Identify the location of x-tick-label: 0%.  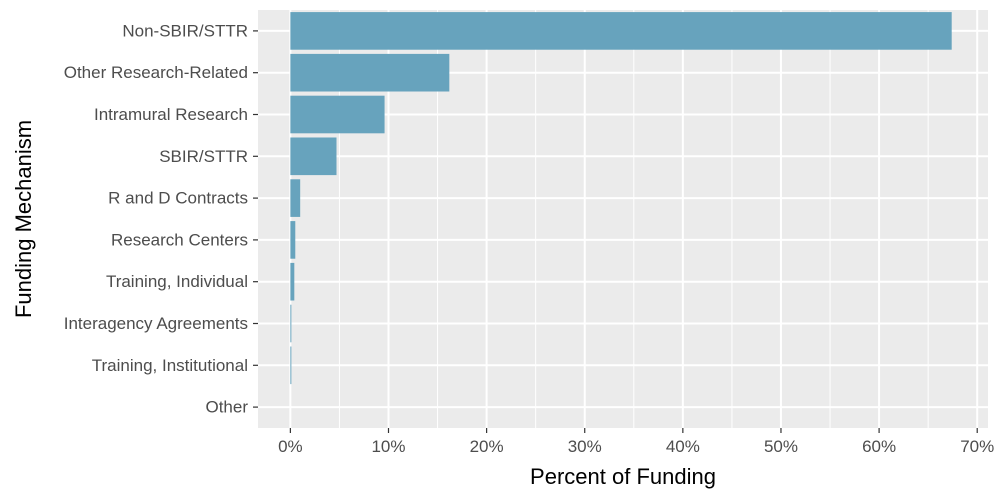
(290, 446).